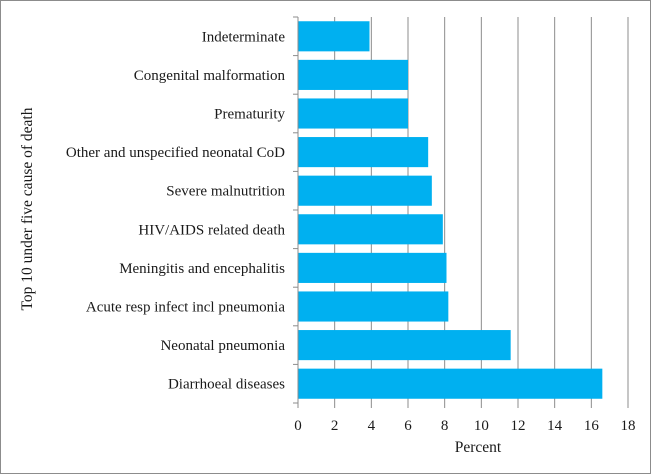 This screenshot has width=651, height=475. What do you see at coordinates (555, 426) in the screenshot?
I see `x-tick-label: 14` at bounding box center [555, 426].